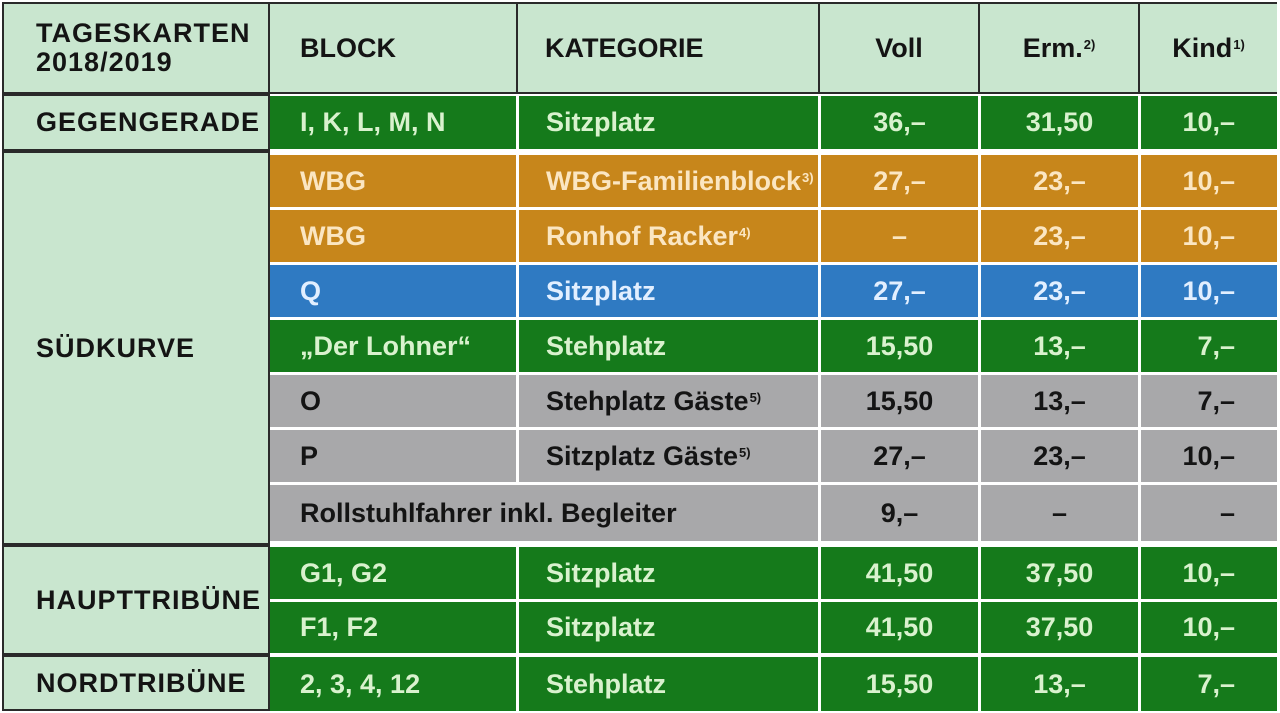  I want to click on header-row: BLOCK KATEGORIE Voll Erm. 2) Kind 1), so click(773, 48).